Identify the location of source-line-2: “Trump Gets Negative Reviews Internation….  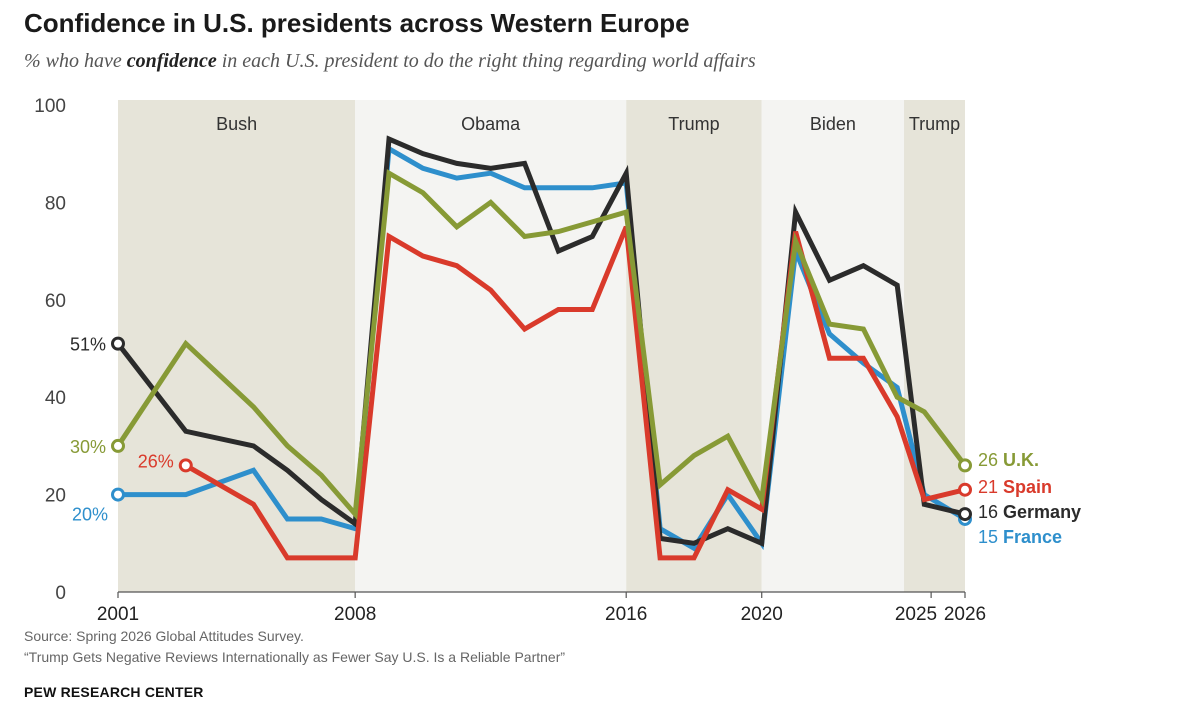
(295, 657).